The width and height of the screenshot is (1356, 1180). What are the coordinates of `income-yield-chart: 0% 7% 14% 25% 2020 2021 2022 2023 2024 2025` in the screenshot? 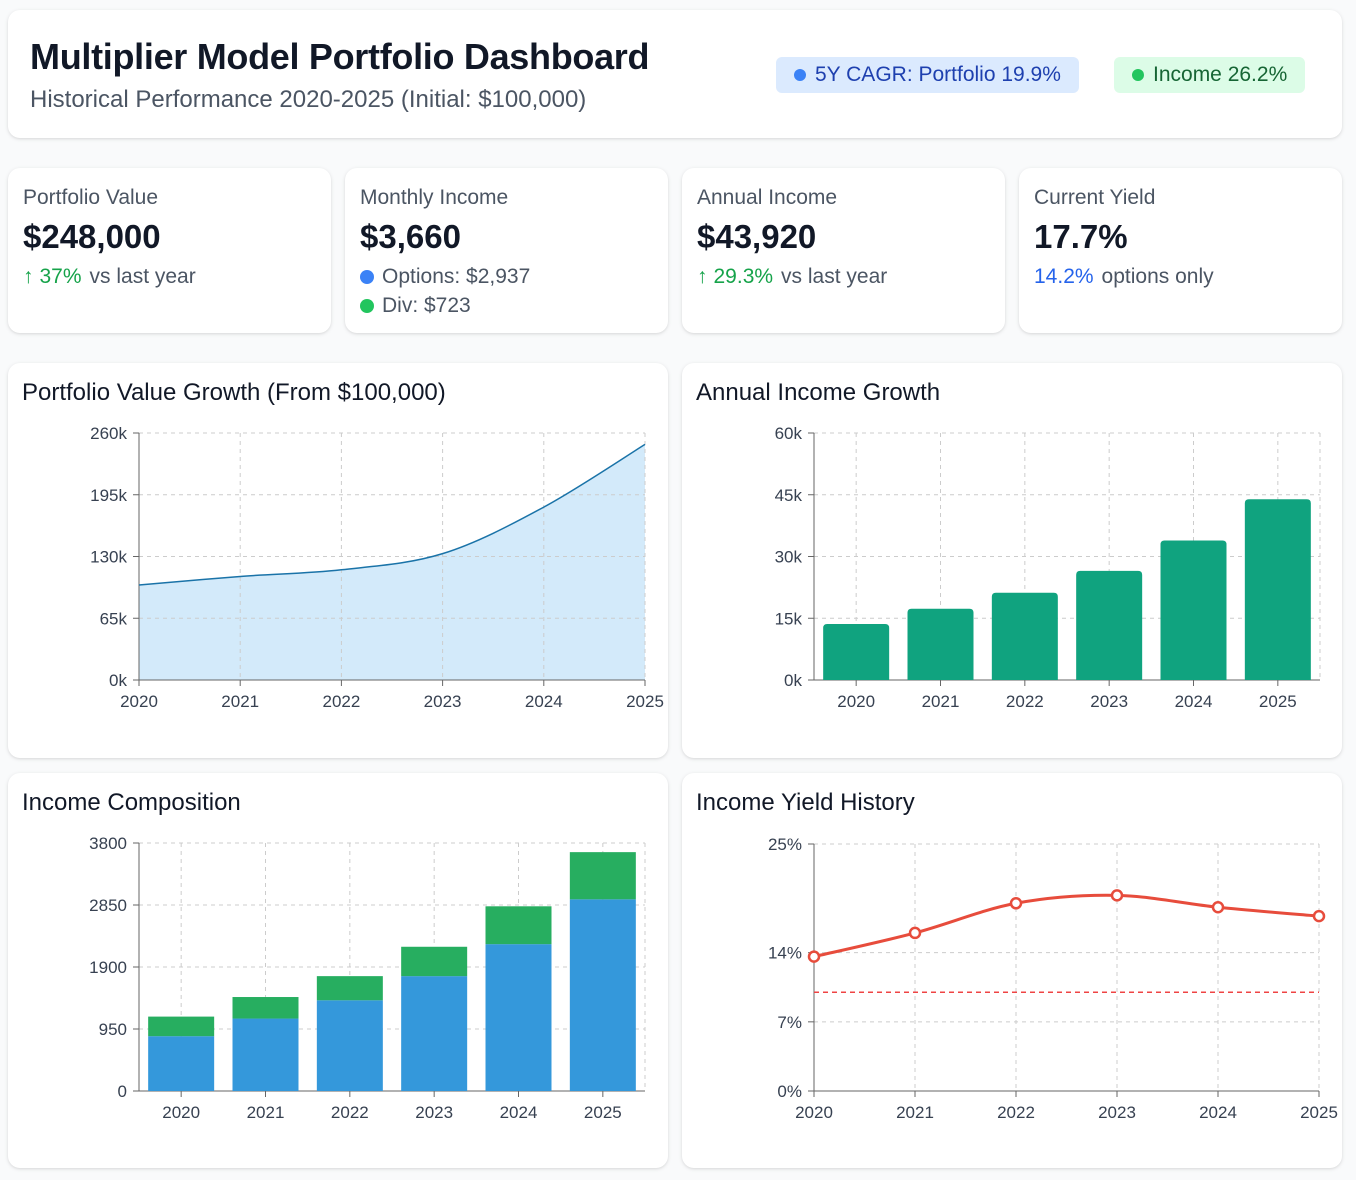 It's located at (1053, 978).